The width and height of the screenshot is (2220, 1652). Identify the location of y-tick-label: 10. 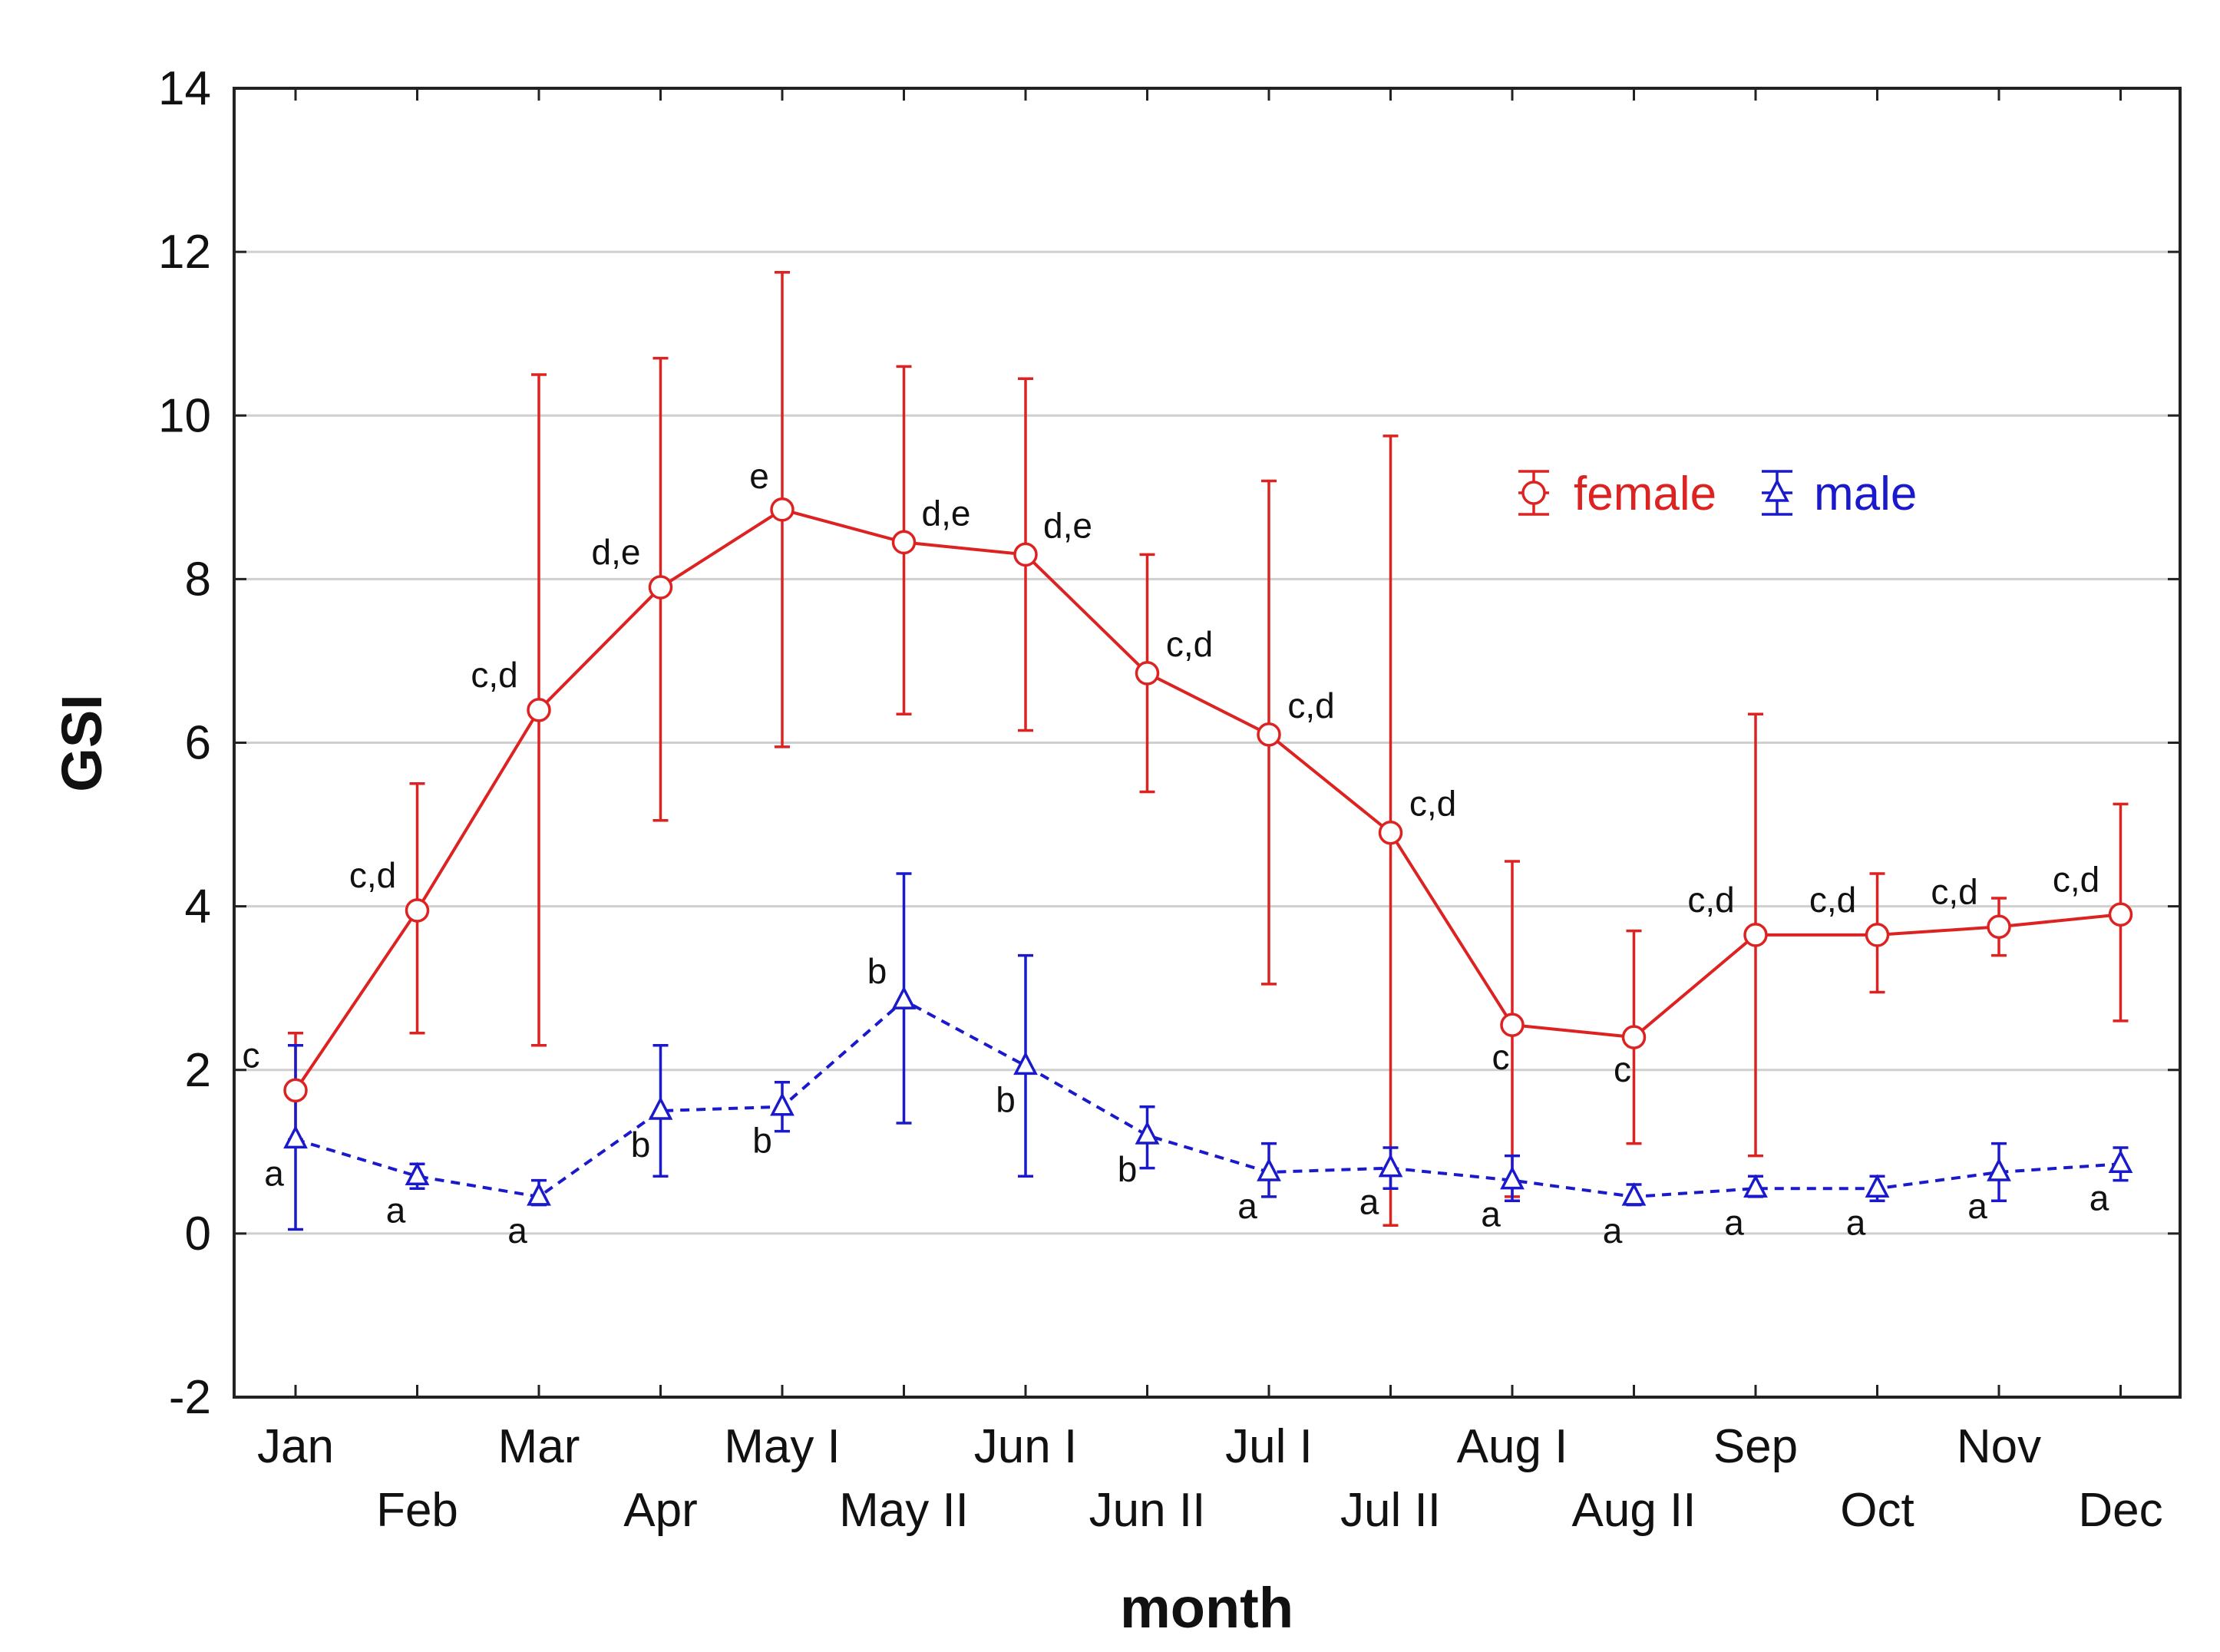
(185, 415).